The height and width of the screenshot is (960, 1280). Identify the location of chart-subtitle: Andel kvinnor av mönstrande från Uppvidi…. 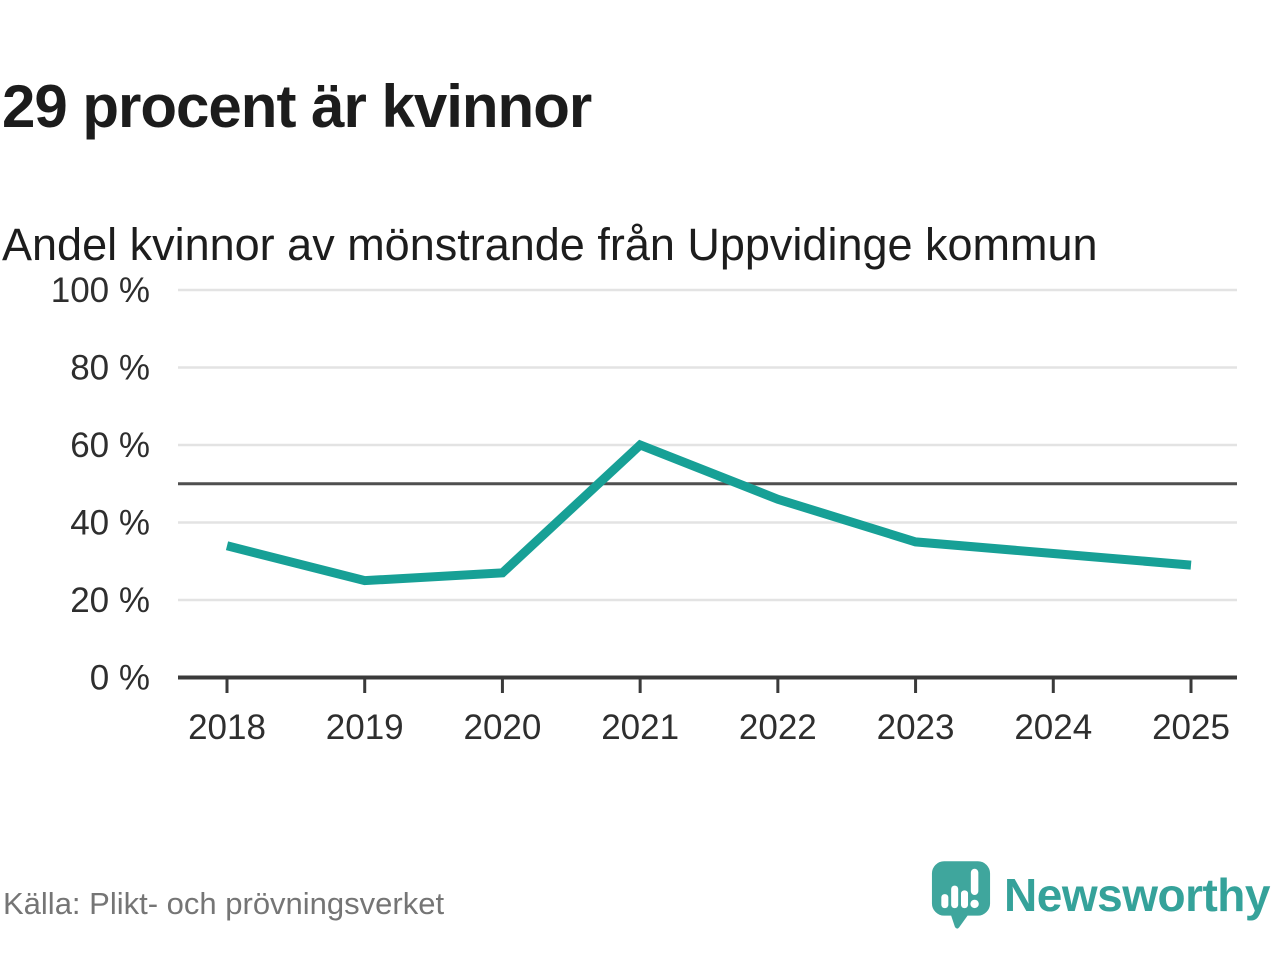
(550, 245).